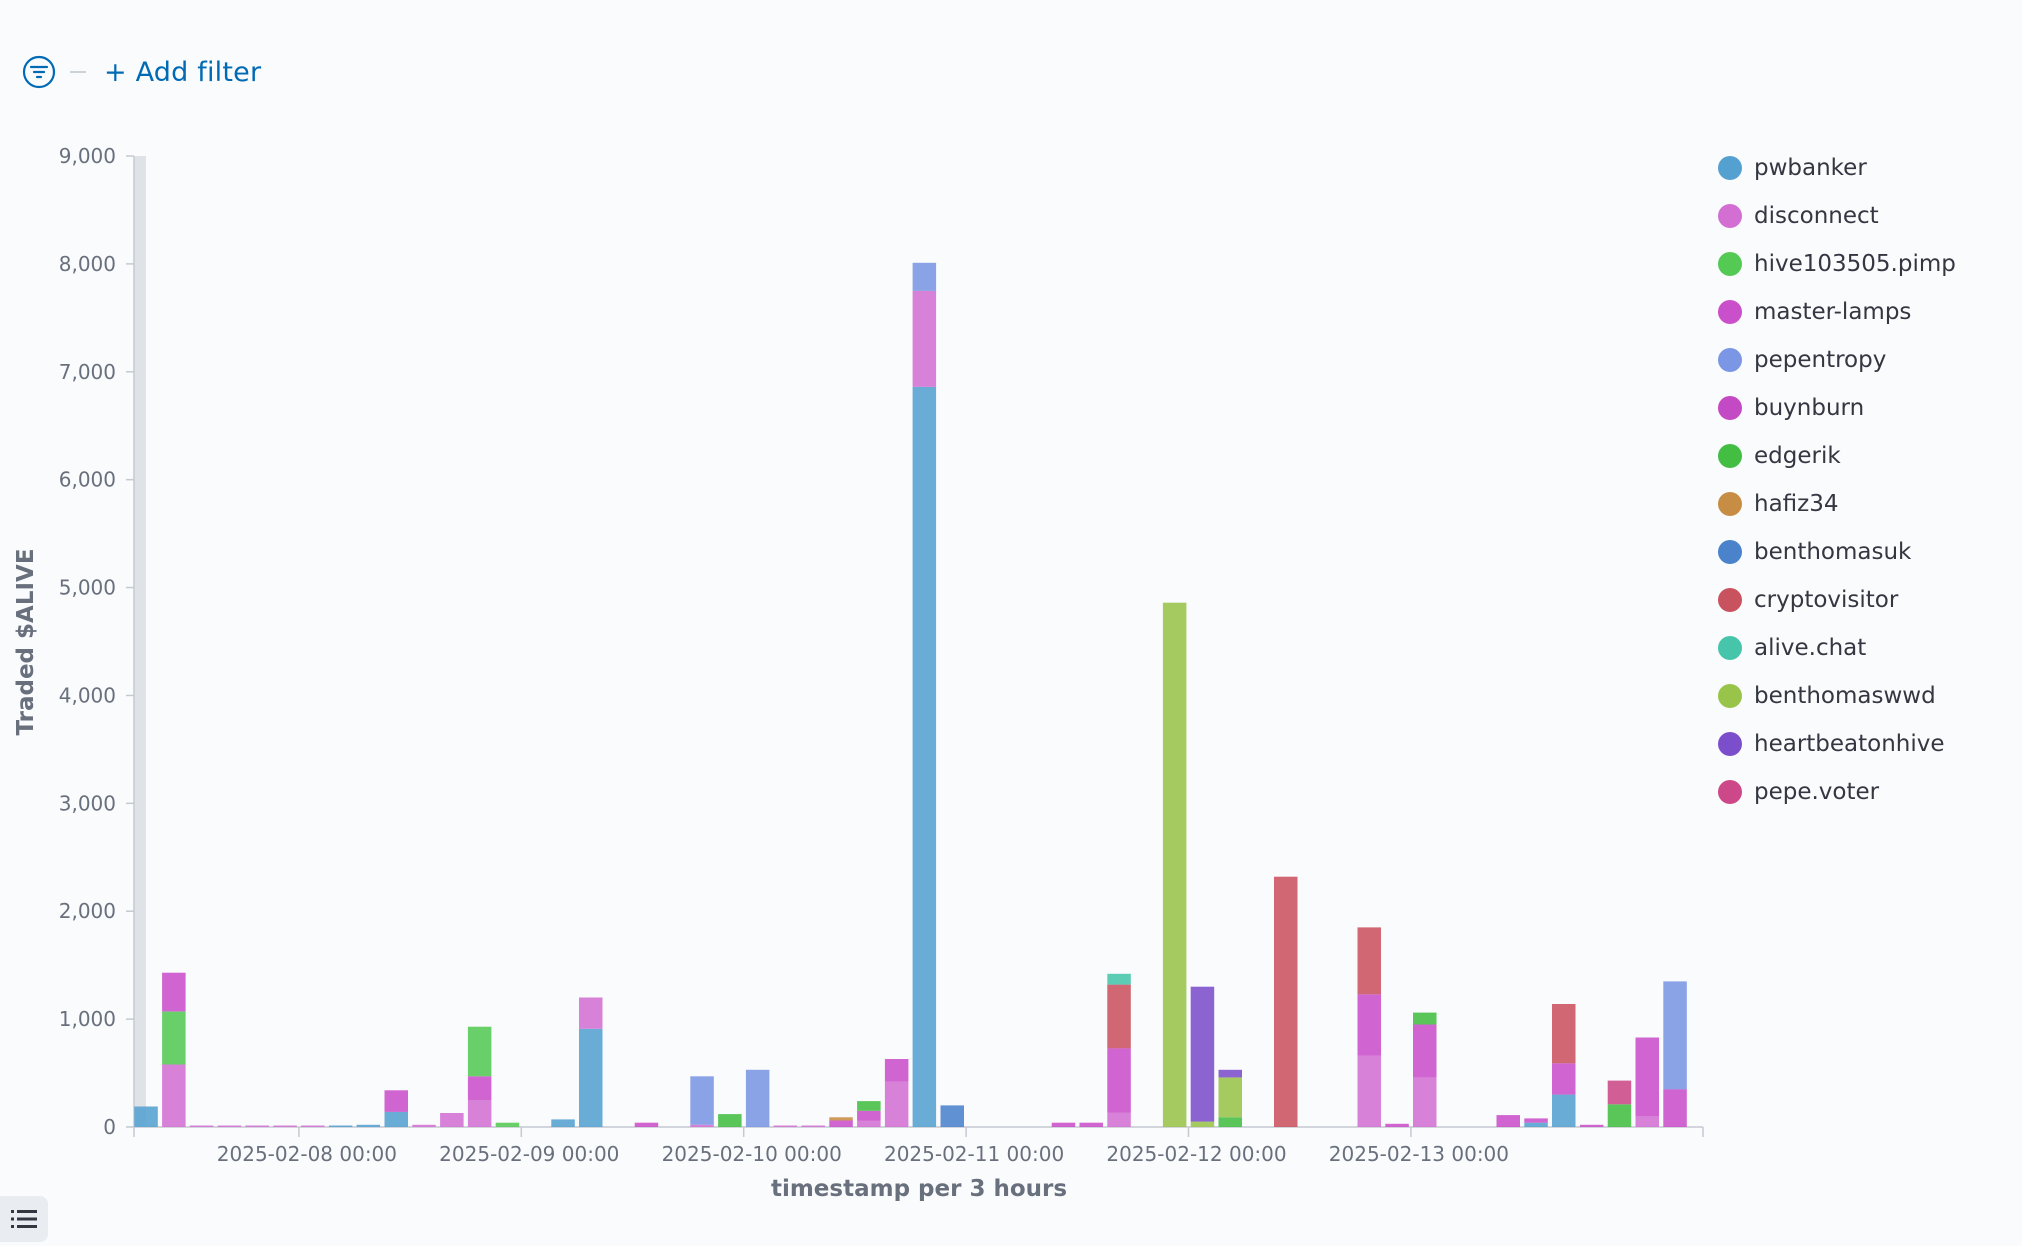 The image size is (2022, 1246). I want to click on legend-item: disconnect, so click(1837, 216).